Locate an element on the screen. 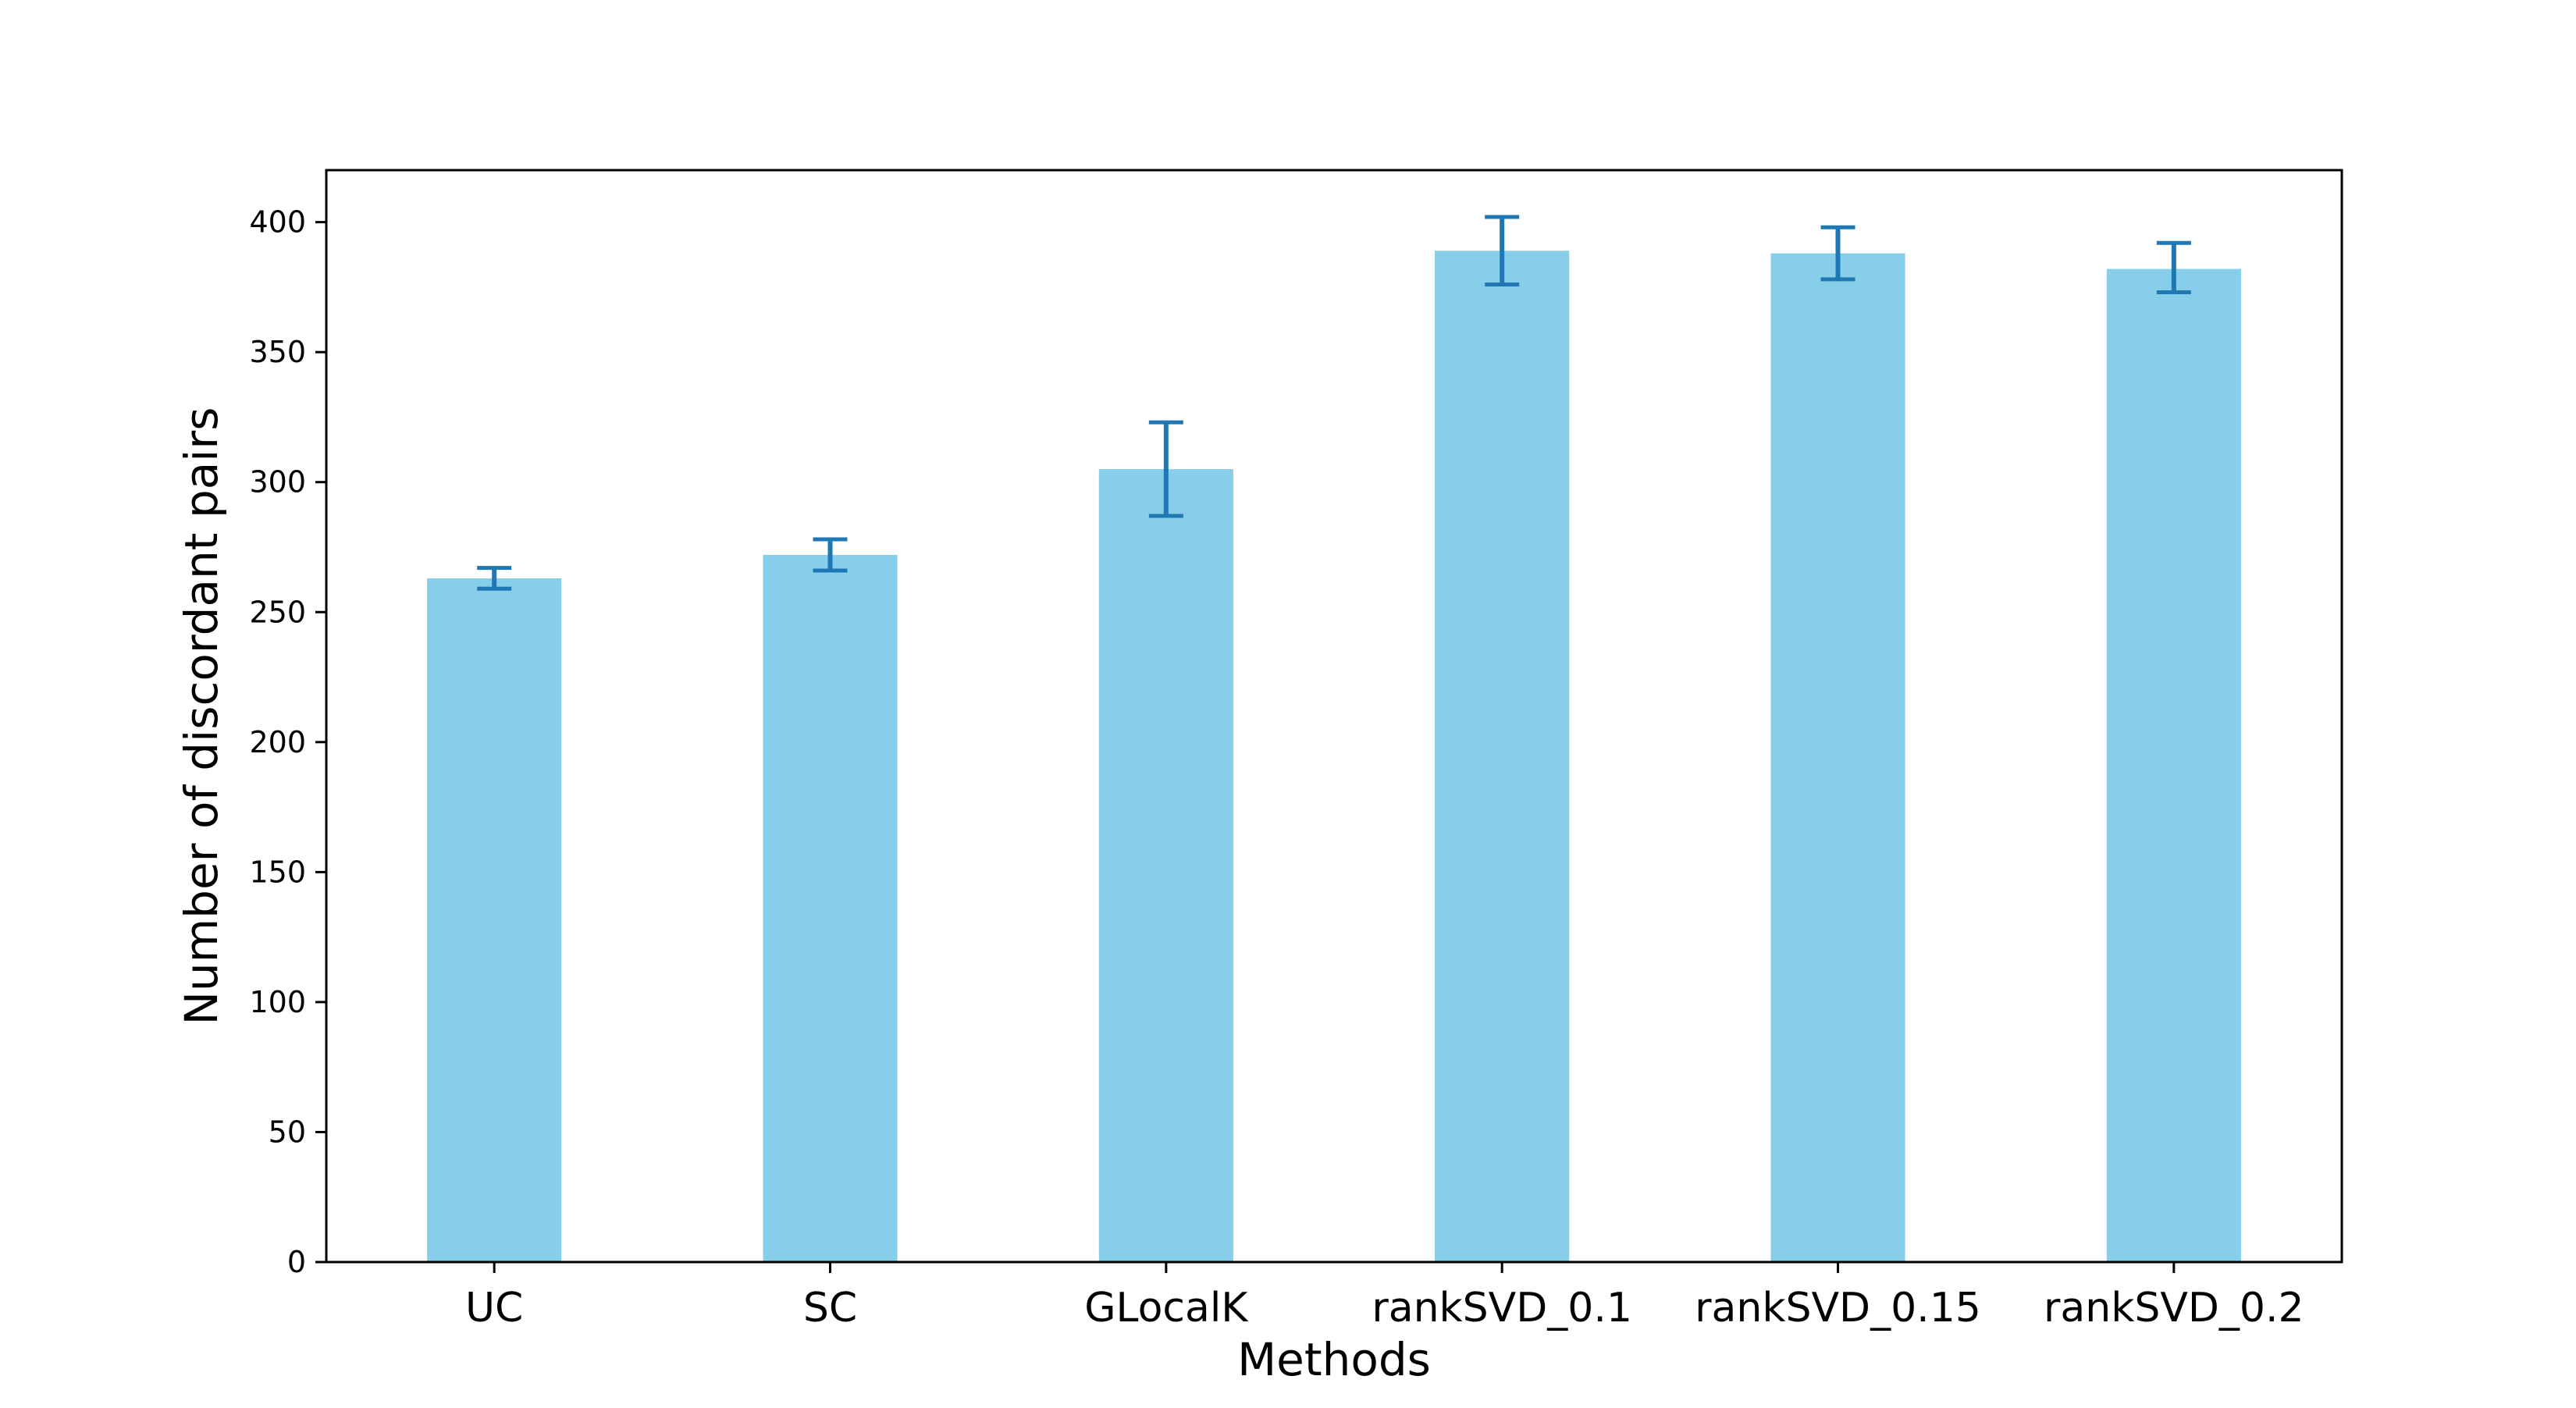  y-tick-label: 100 is located at coordinates (277, 1002).